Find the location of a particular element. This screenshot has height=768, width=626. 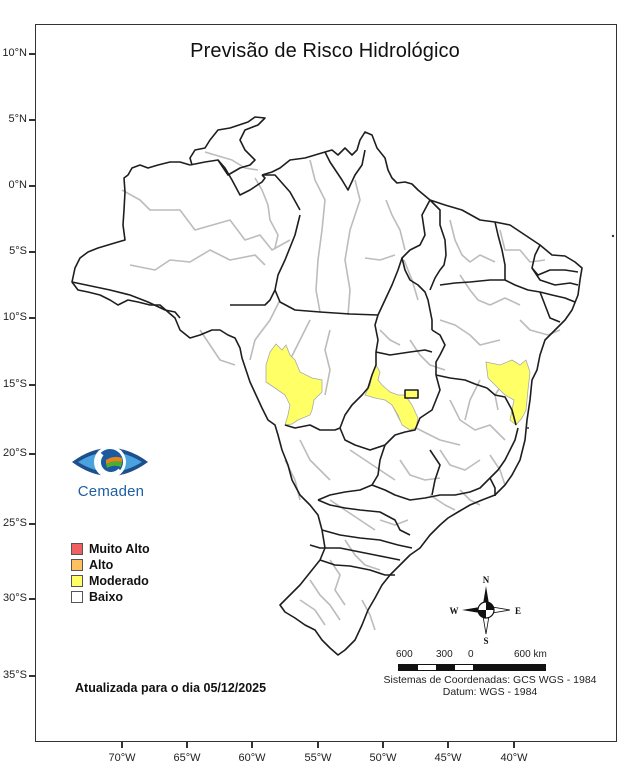

lon-label: 50°W is located at coordinates (383, 758).